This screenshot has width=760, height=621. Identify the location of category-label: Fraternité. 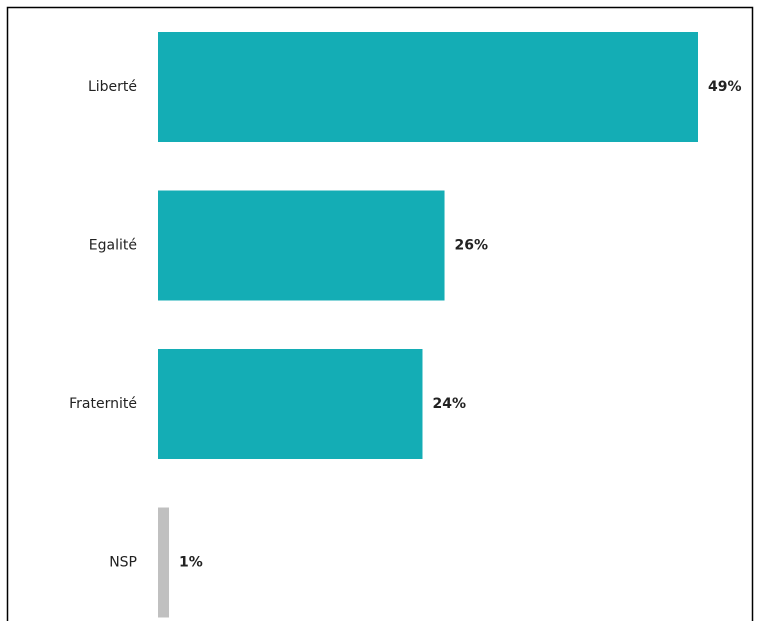
(103, 404).